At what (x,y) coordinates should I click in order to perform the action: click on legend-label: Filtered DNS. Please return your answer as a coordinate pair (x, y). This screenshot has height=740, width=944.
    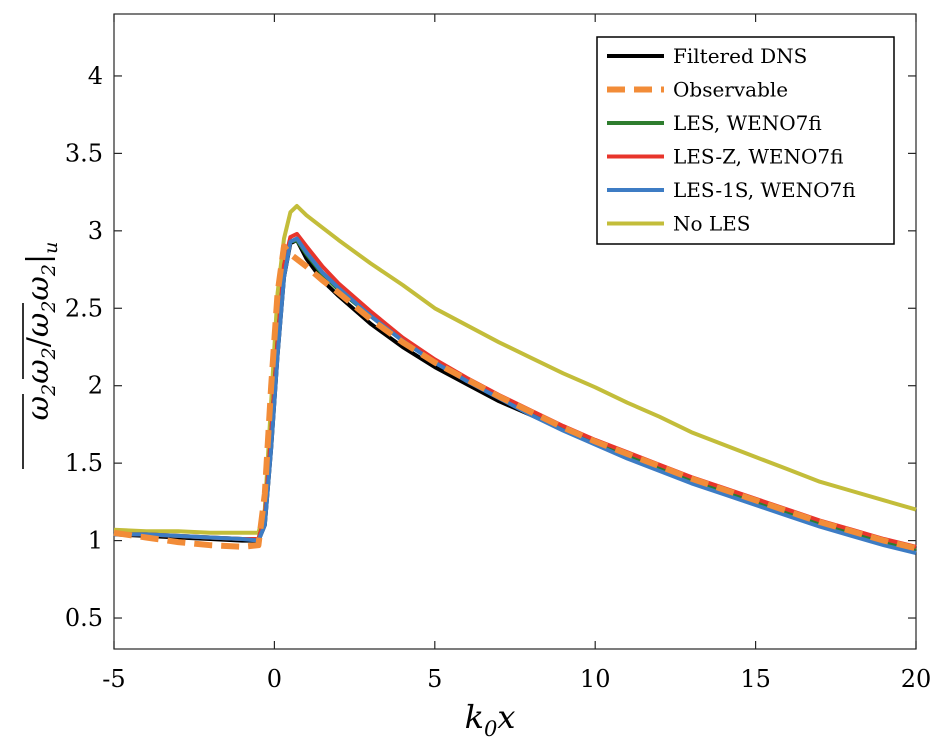
    Looking at the image, I should click on (740, 56).